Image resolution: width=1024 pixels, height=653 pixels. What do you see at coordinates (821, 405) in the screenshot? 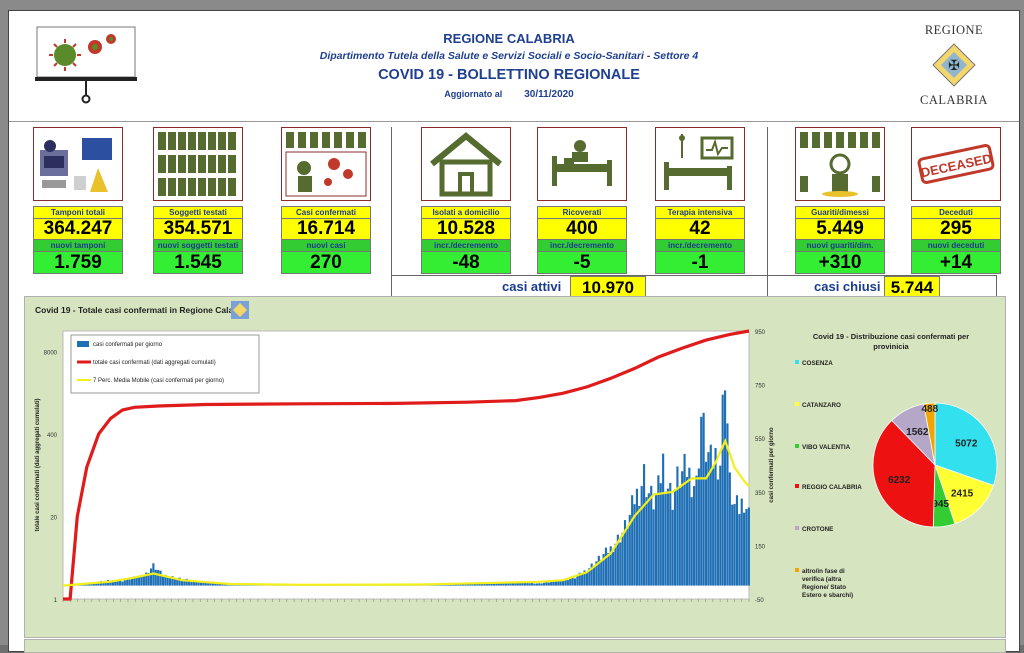
I see `pie-legend-label: CATANZARO` at bounding box center [821, 405].